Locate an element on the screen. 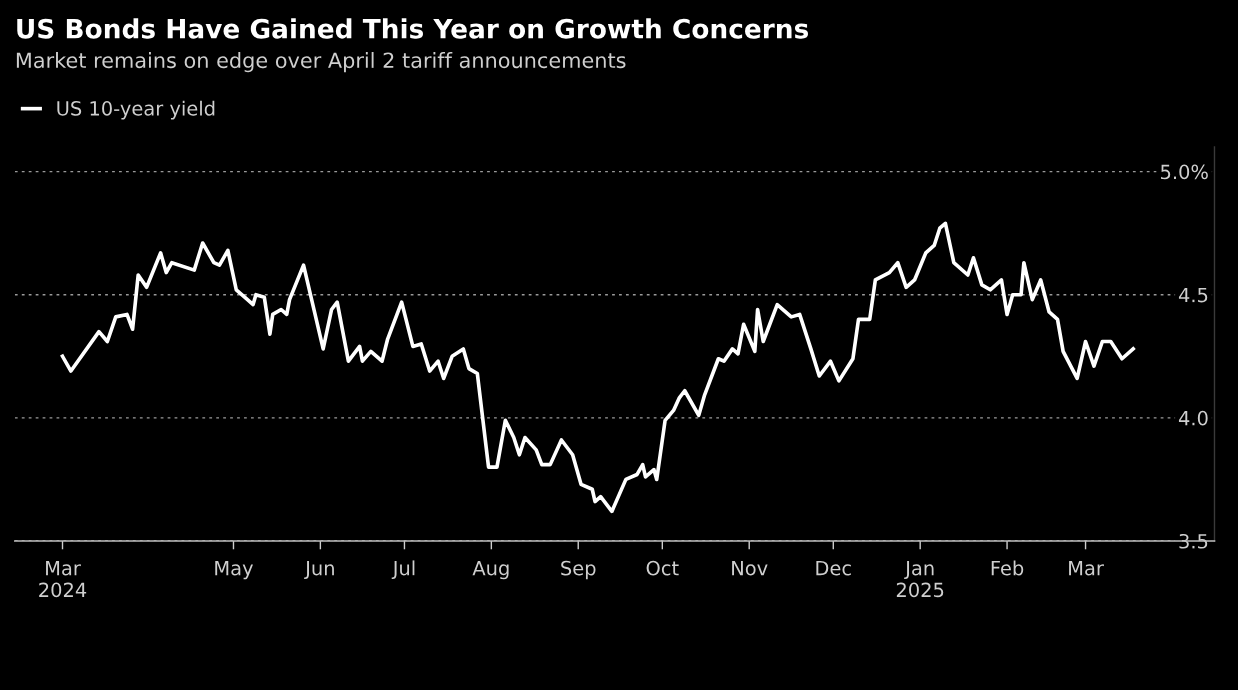 The image size is (1238, 690). x-tick-label: Mar is located at coordinates (1086, 568).